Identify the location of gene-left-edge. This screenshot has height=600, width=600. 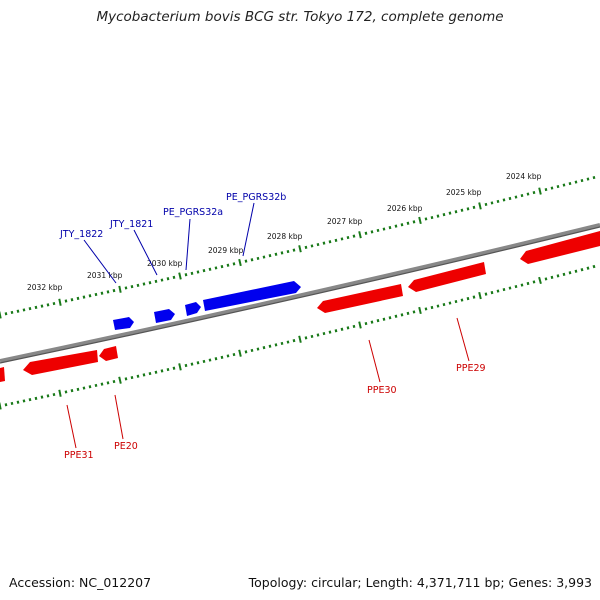
(2, 374).